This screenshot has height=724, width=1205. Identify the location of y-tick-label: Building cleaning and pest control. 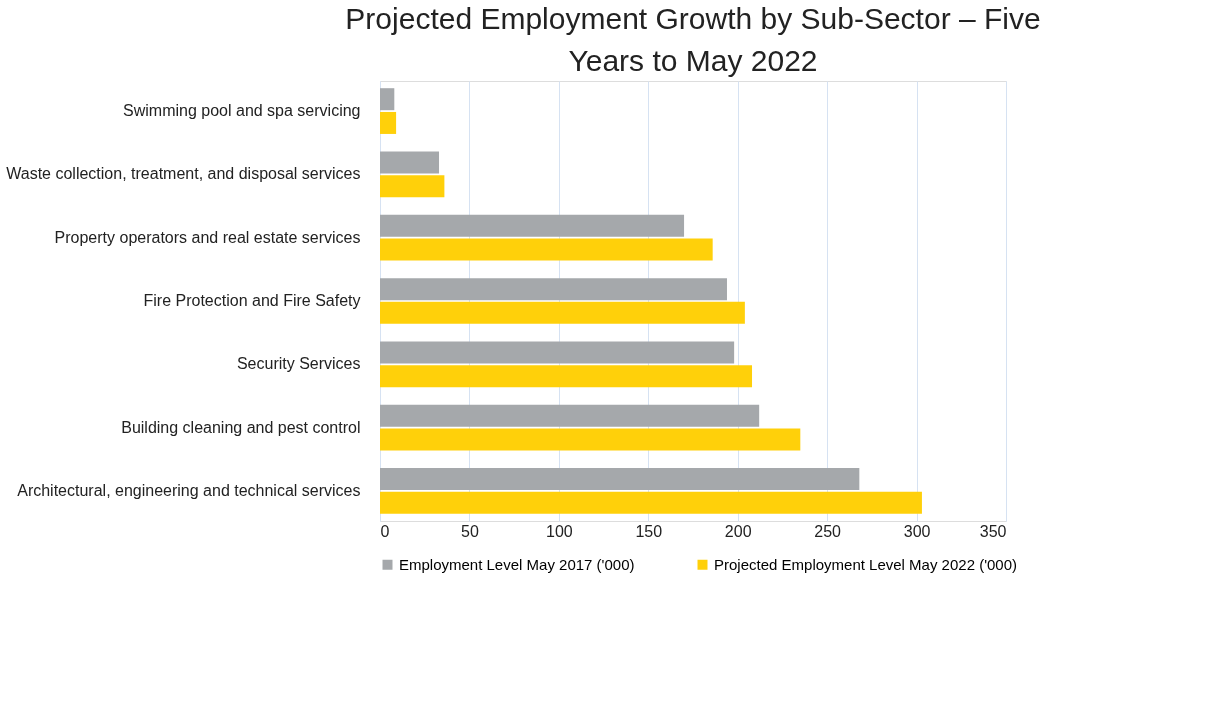
(241, 427).